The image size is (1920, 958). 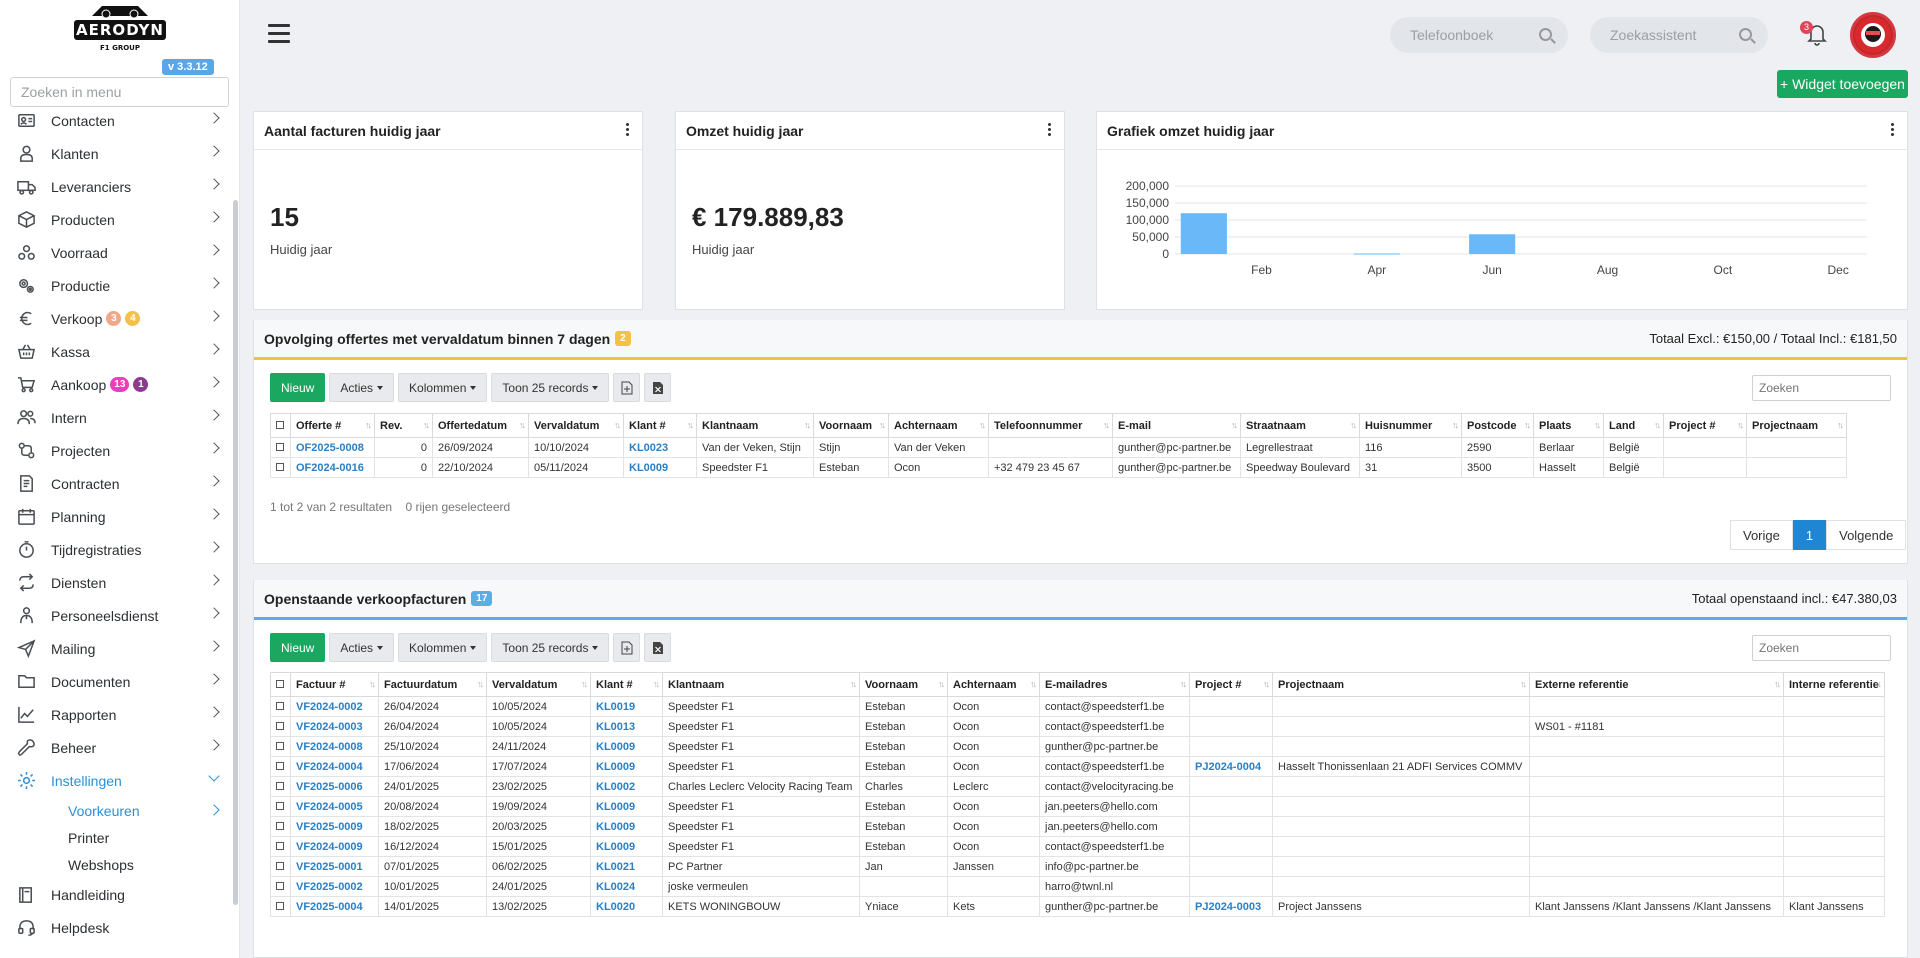 What do you see at coordinates (332, 425) in the screenshot?
I see `column-header: Offerte # ↑↓` at bounding box center [332, 425].